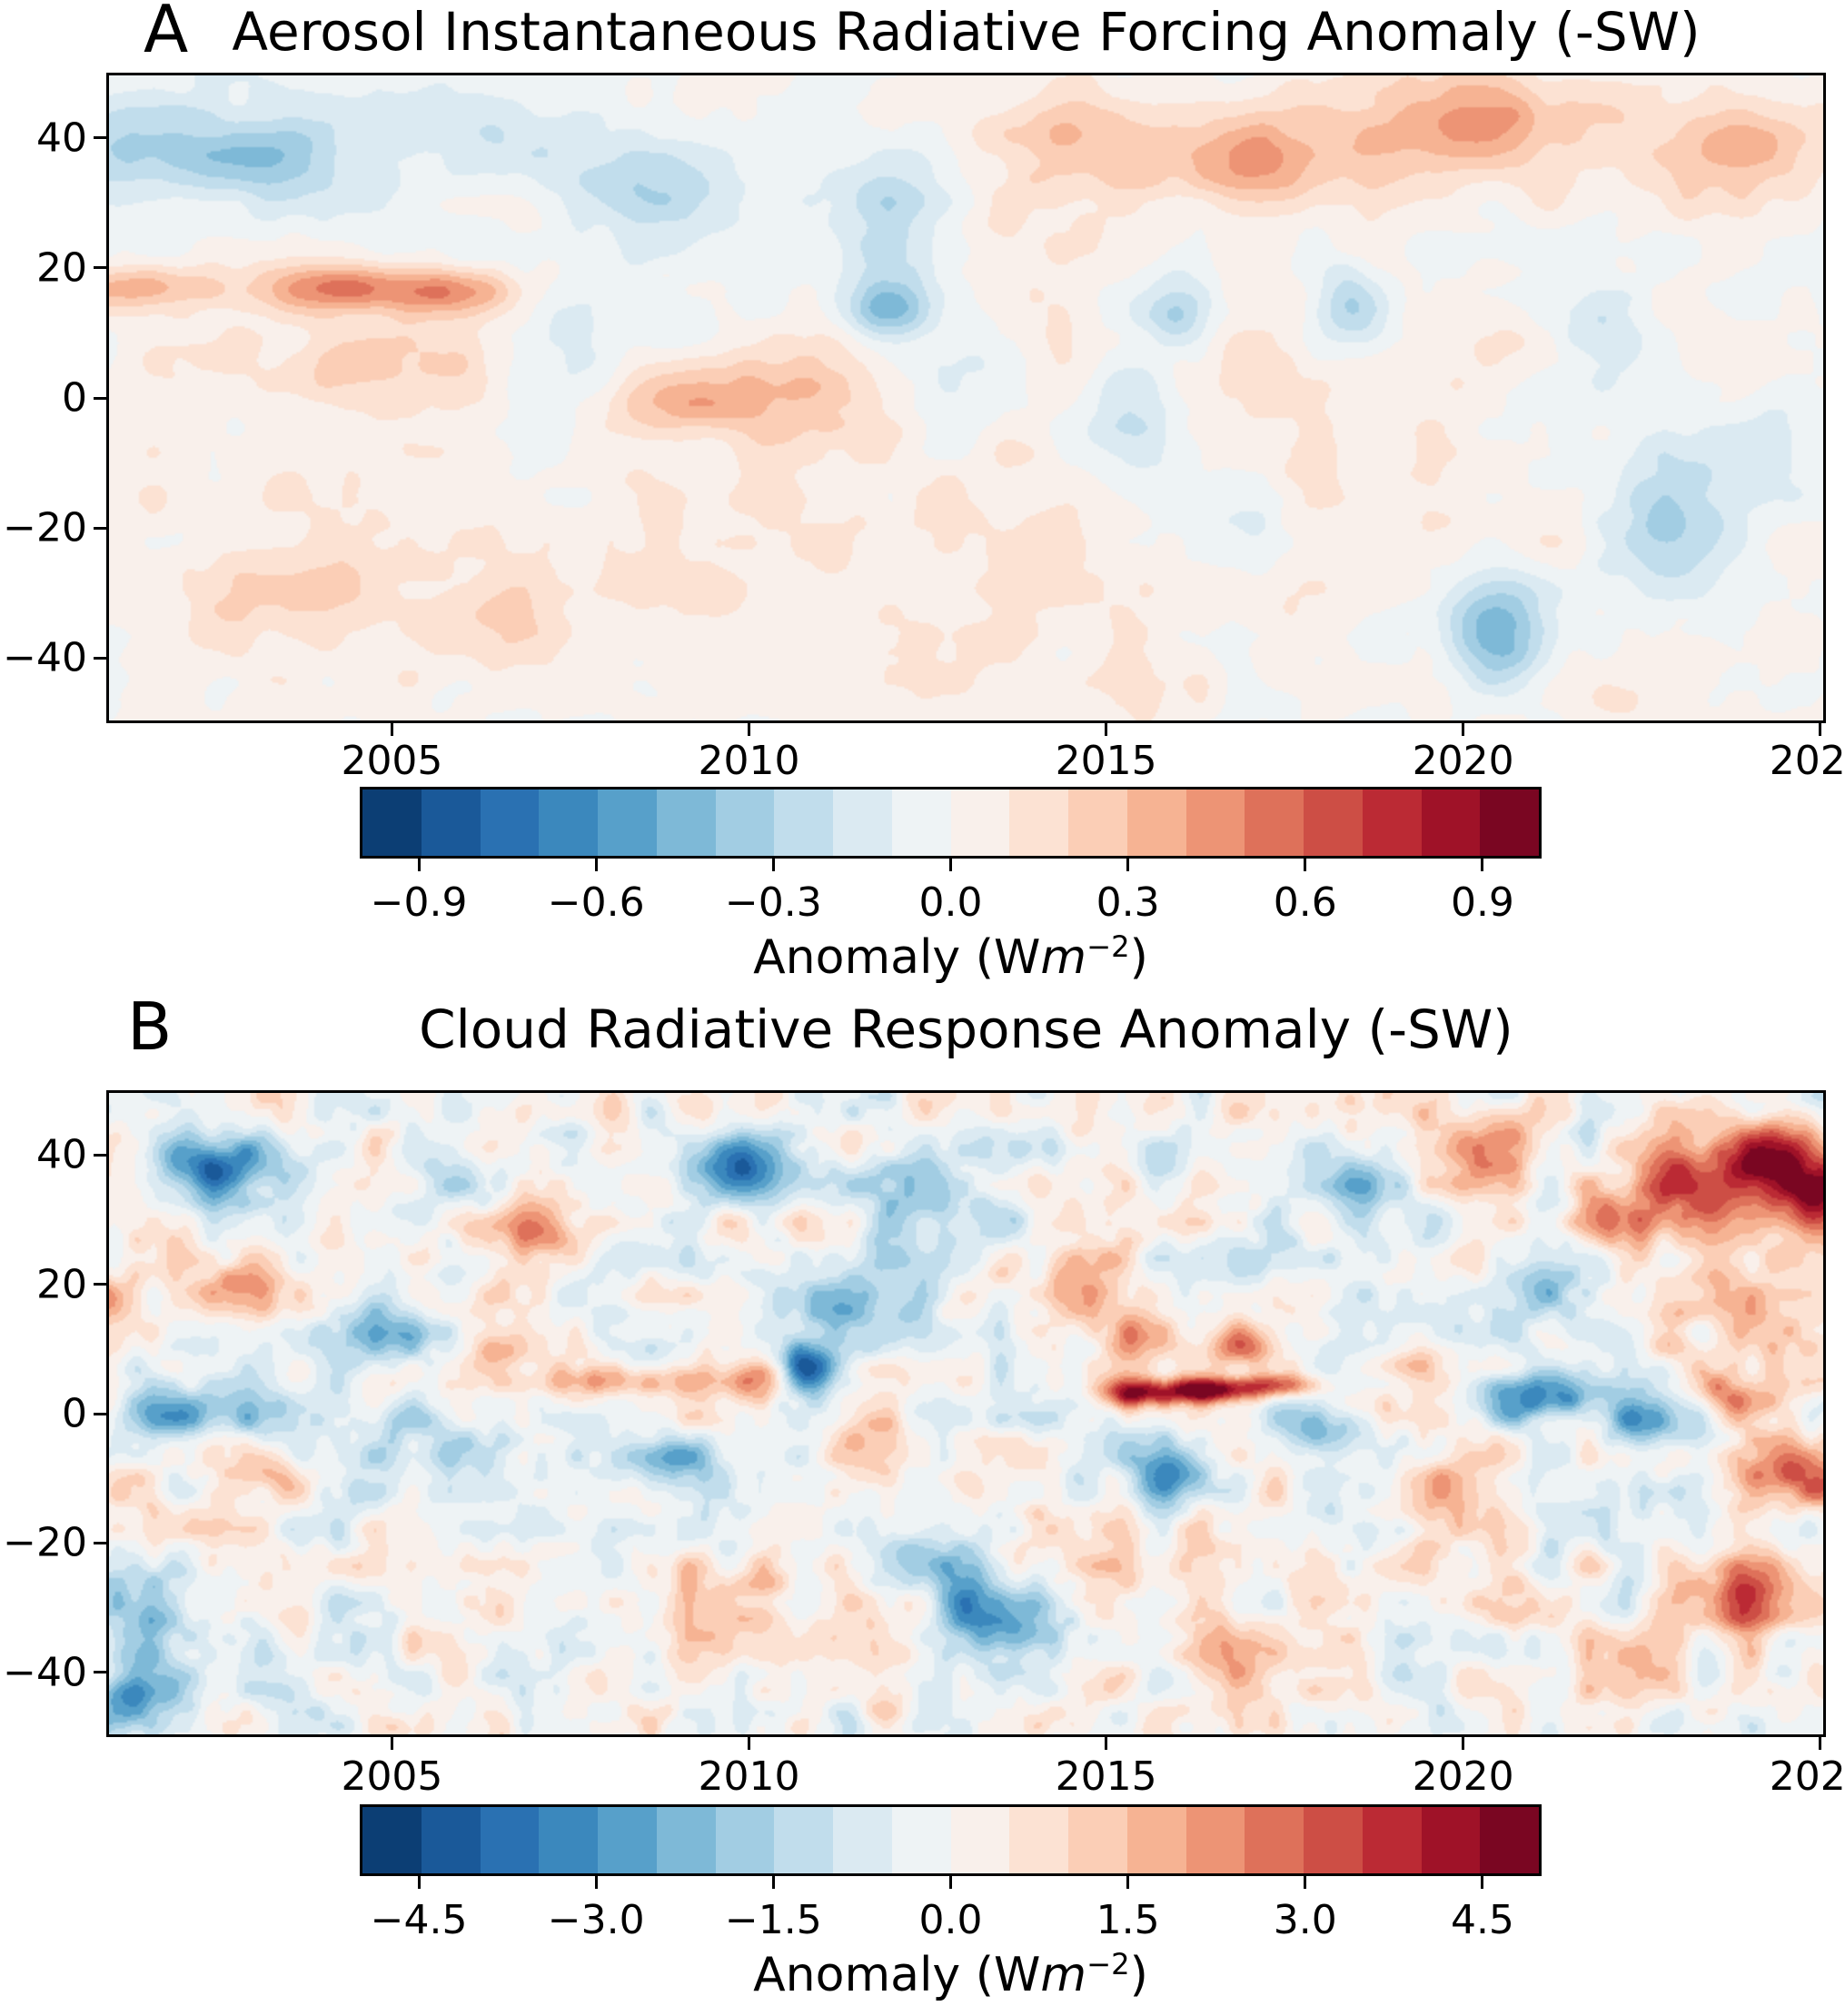 The height and width of the screenshot is (2016, 1845). What do you see at coordinates (773, 1920) in the screenshot?
I see `colorbar-tick-label: −1.5` at bounding box center [773, 1920].